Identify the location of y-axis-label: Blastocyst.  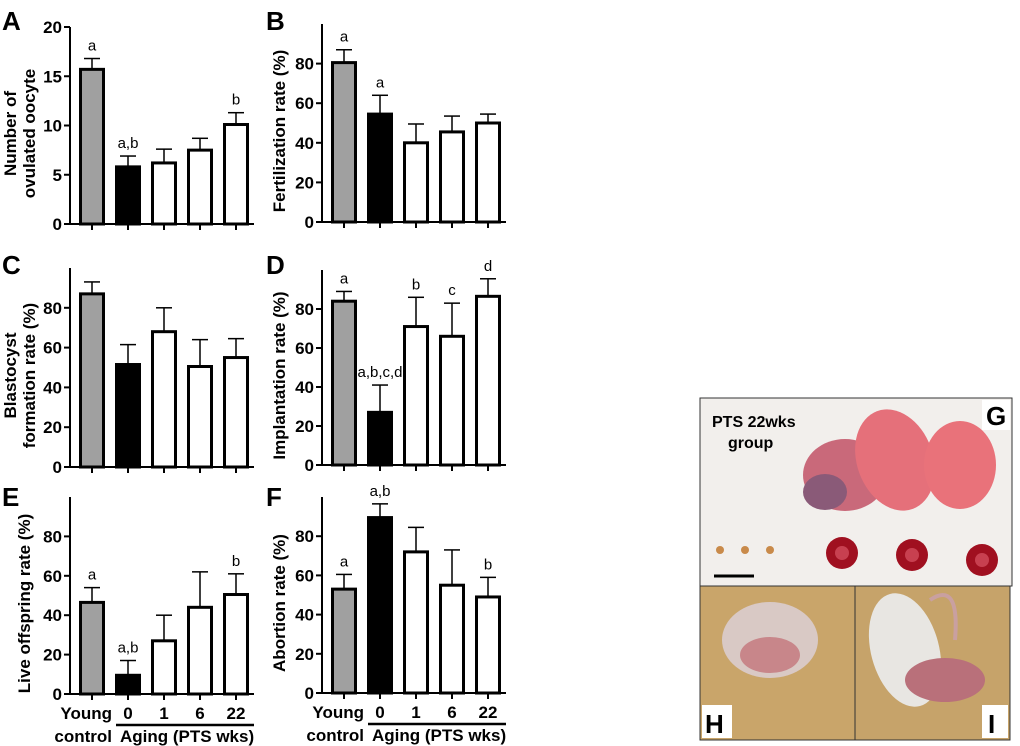
(10, 375).